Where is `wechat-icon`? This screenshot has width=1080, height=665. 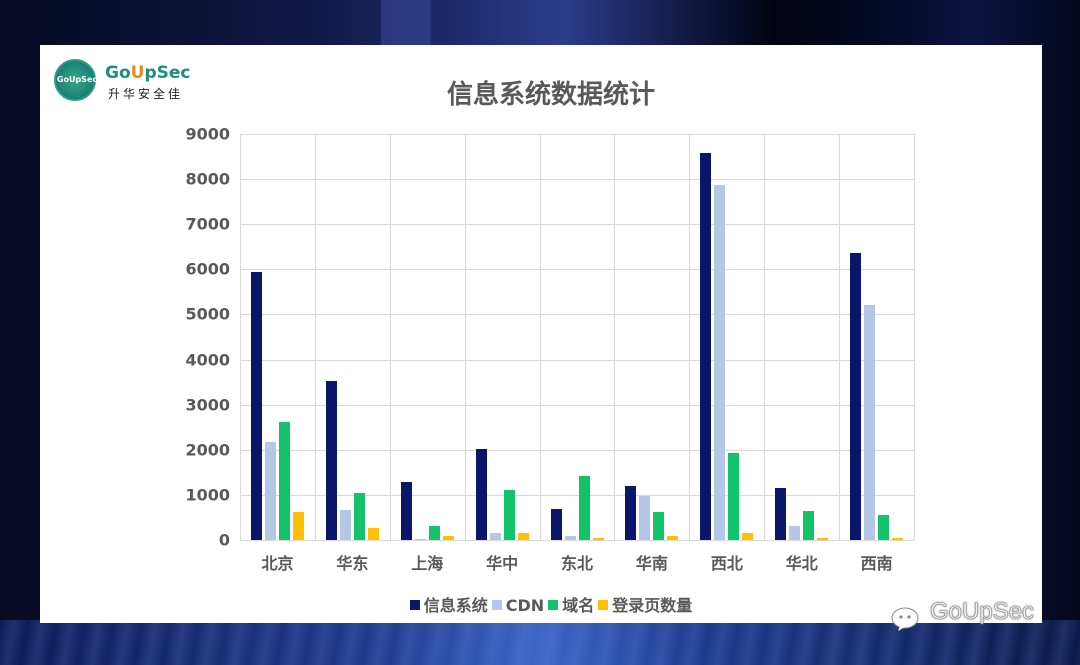
wechat-icon is located at coordinates (896, 614).